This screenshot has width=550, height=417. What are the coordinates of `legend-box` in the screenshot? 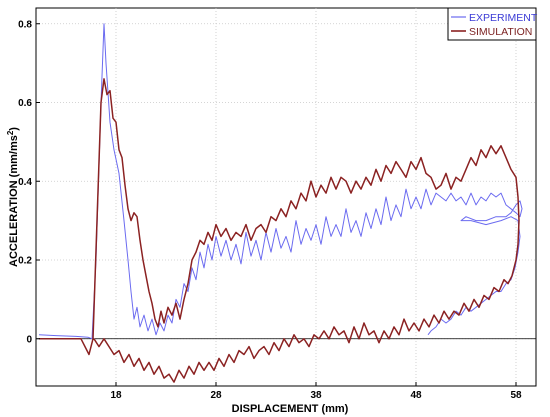 It's located at (492, 24).